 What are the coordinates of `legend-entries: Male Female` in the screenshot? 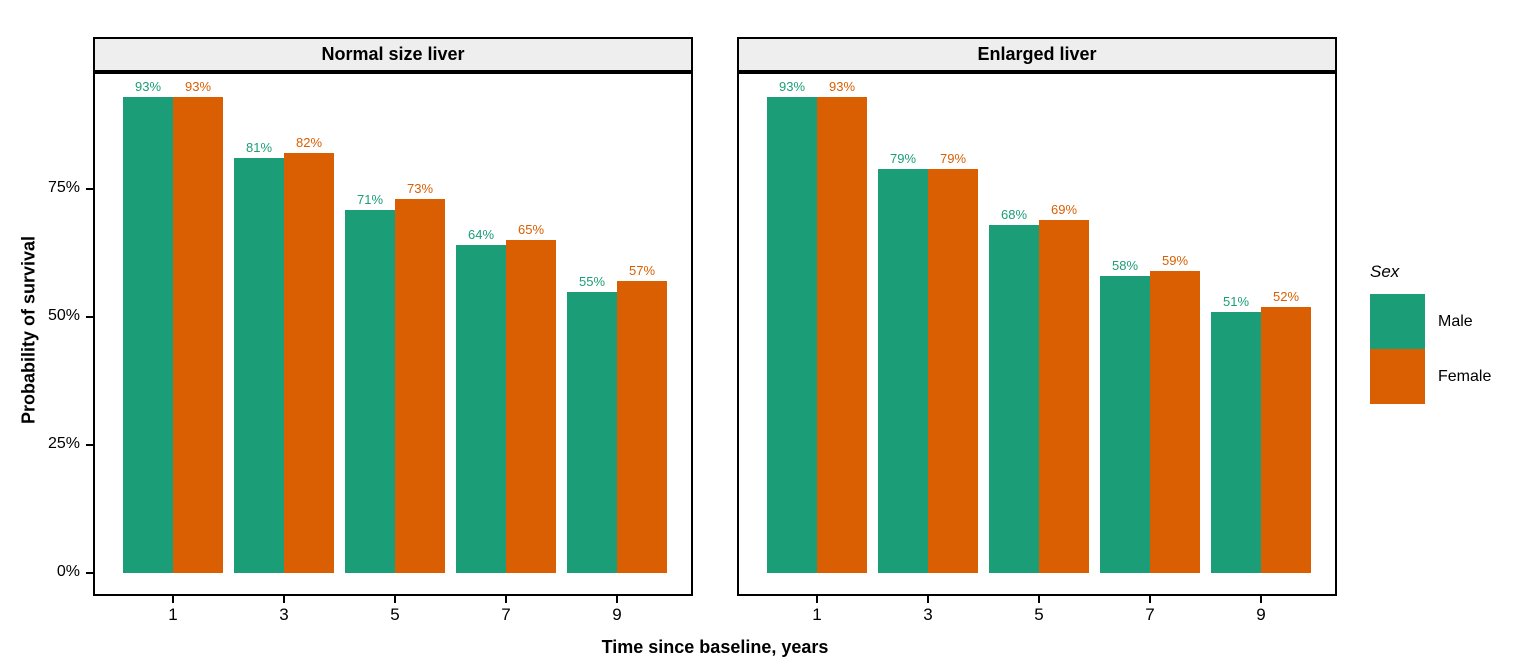 It's located at (1430, 349).